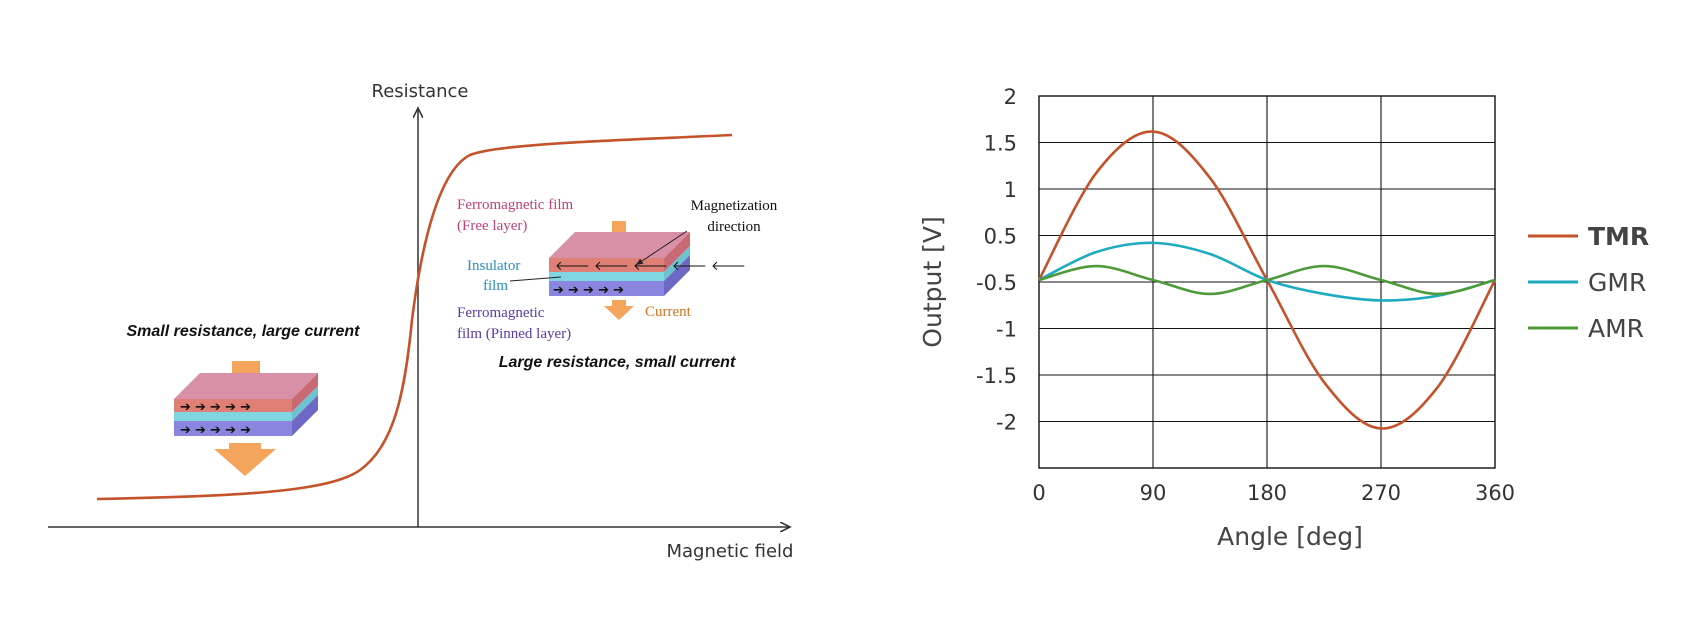 This screenshot has height=634, width=1702. Describe the element at coordinates (492, 226) in the screenshot. I see `free-layer-label-line2: (Free layer)` at that location.